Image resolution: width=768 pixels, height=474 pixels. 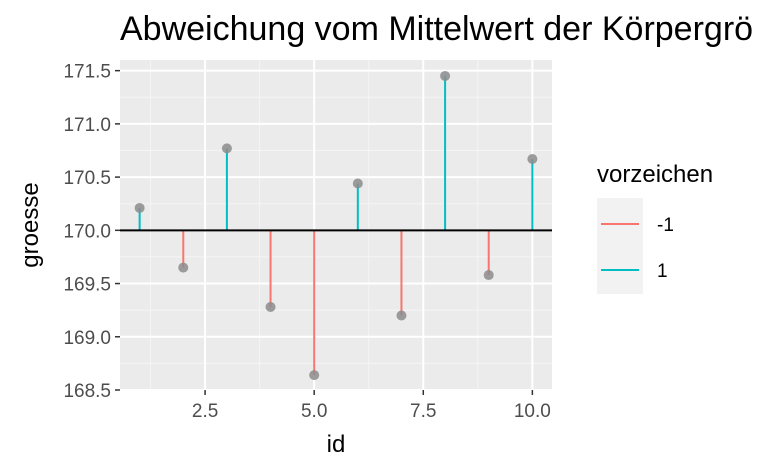 I want to click on legend-key-background, so click(x=620, y=246).